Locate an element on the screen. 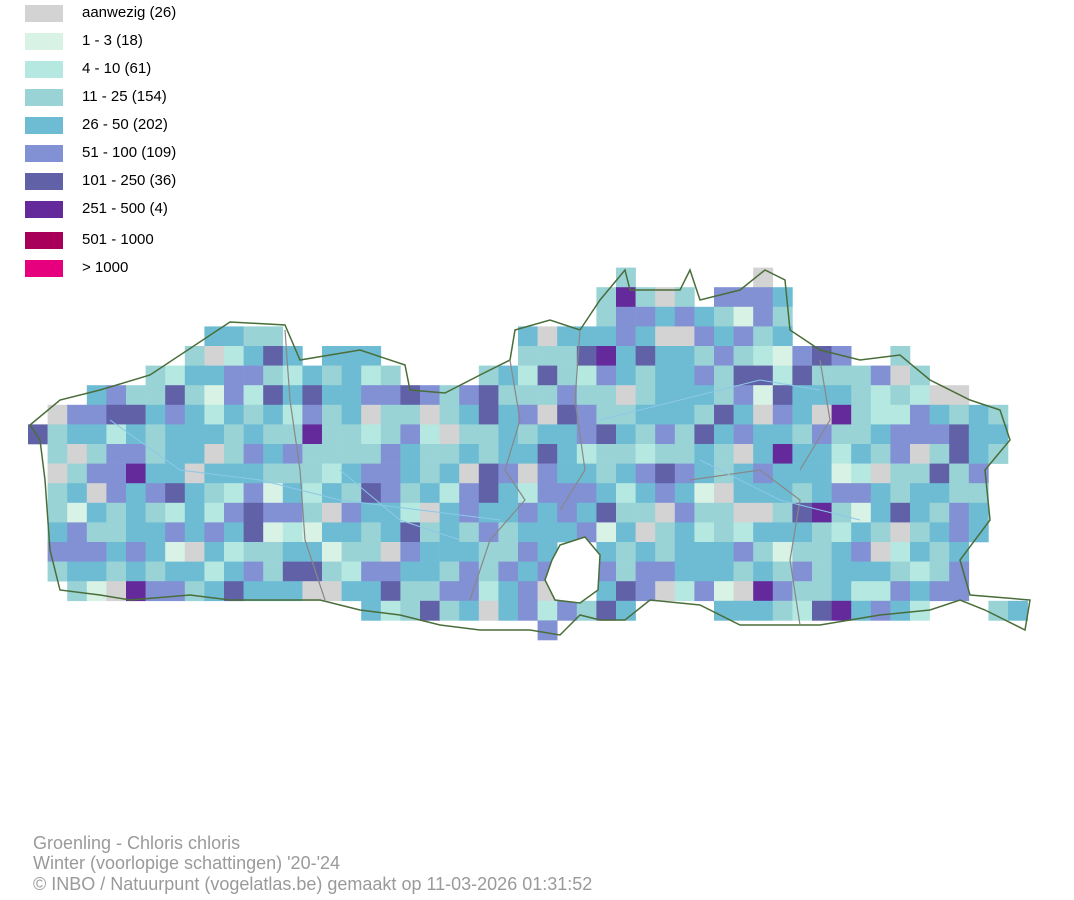 Image resolution: width=1074 pixels, height=900 pixels. legend-swatch is located at coordinates (44, 209).